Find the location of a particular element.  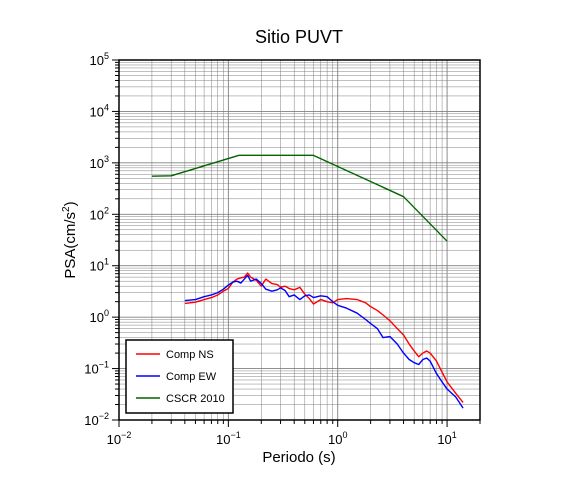

y-tick-label: 10⁻² is located at coordinates (96, 419).